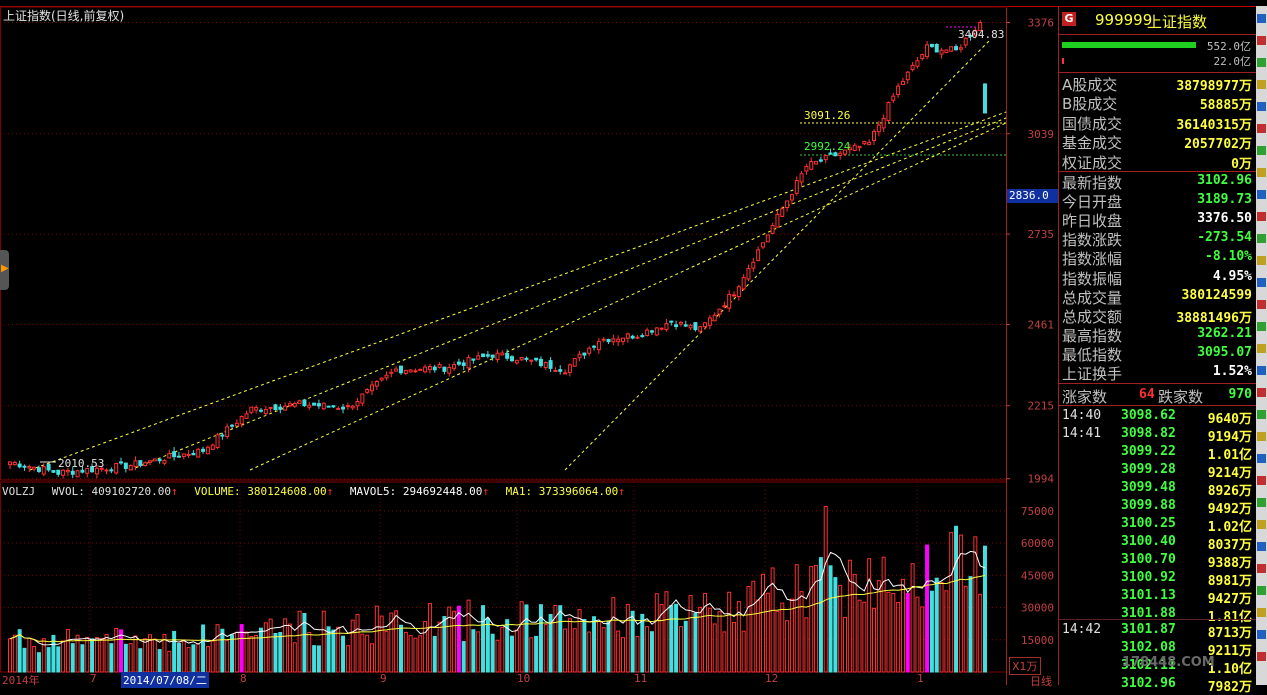 This screenshot has height=695, width=1267. Describe the element at coordinates (1229, 455) in the screenshot. I see `tick-vol: 1.01亿` at that location.